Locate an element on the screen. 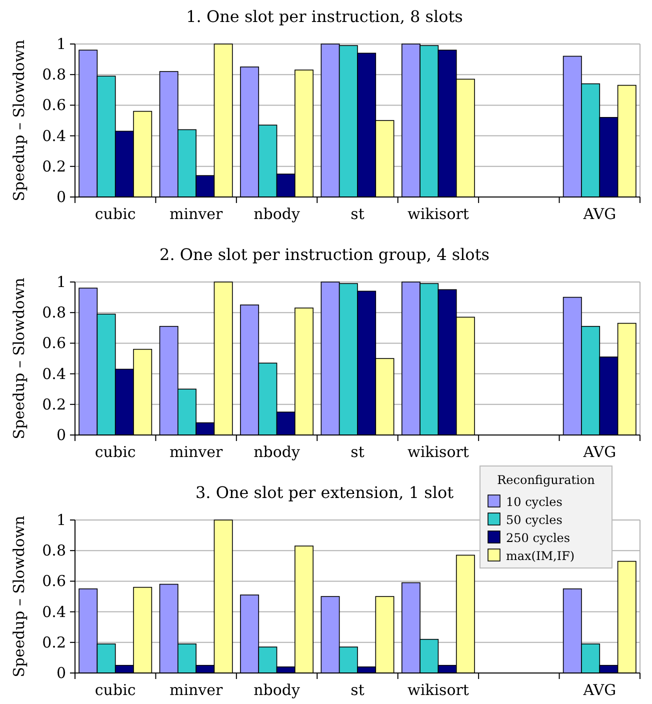 This screenshot has height=704, width=652. legend-label: 250 cycles is located at coordinates (538, 538).